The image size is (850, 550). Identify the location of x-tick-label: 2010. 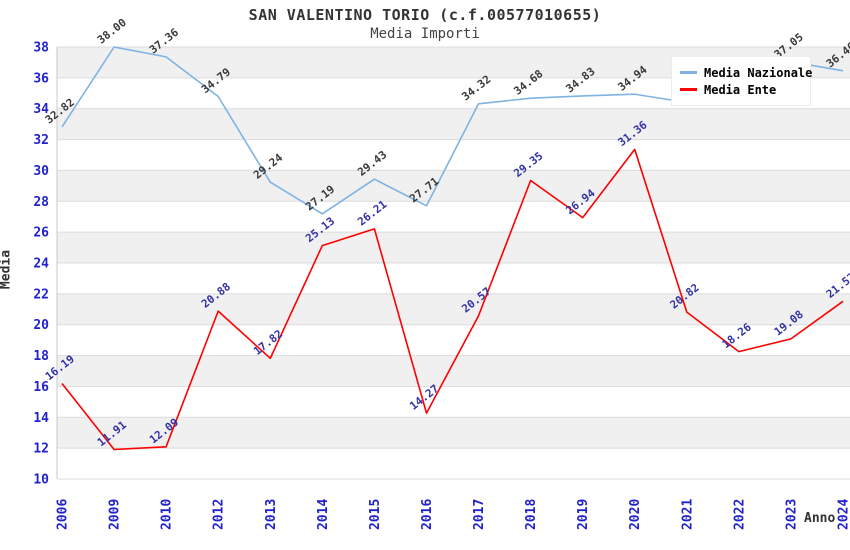
(167, 514).